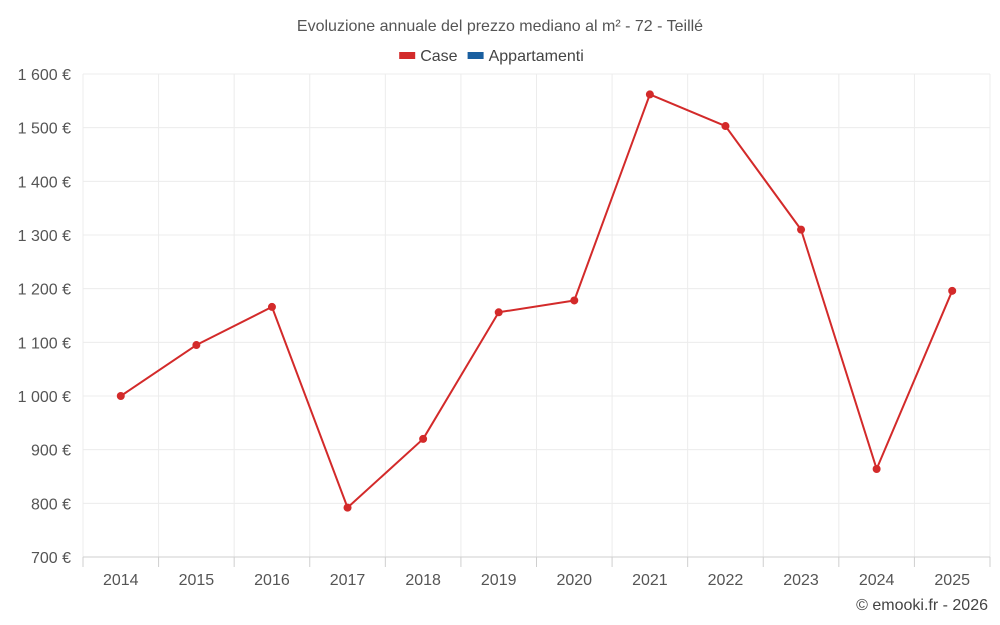  What do you see at coordinates (726, 580) in the screenshot?
I see `x-tick-label: 2022` at bounding box center [726, 580].